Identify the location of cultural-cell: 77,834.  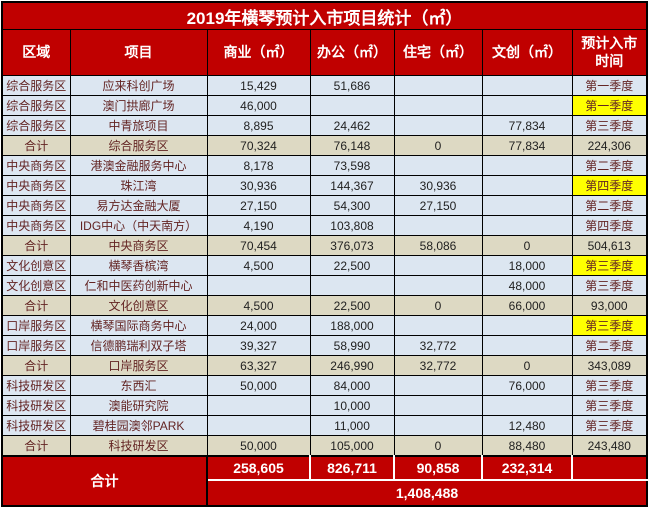
(527, 145).